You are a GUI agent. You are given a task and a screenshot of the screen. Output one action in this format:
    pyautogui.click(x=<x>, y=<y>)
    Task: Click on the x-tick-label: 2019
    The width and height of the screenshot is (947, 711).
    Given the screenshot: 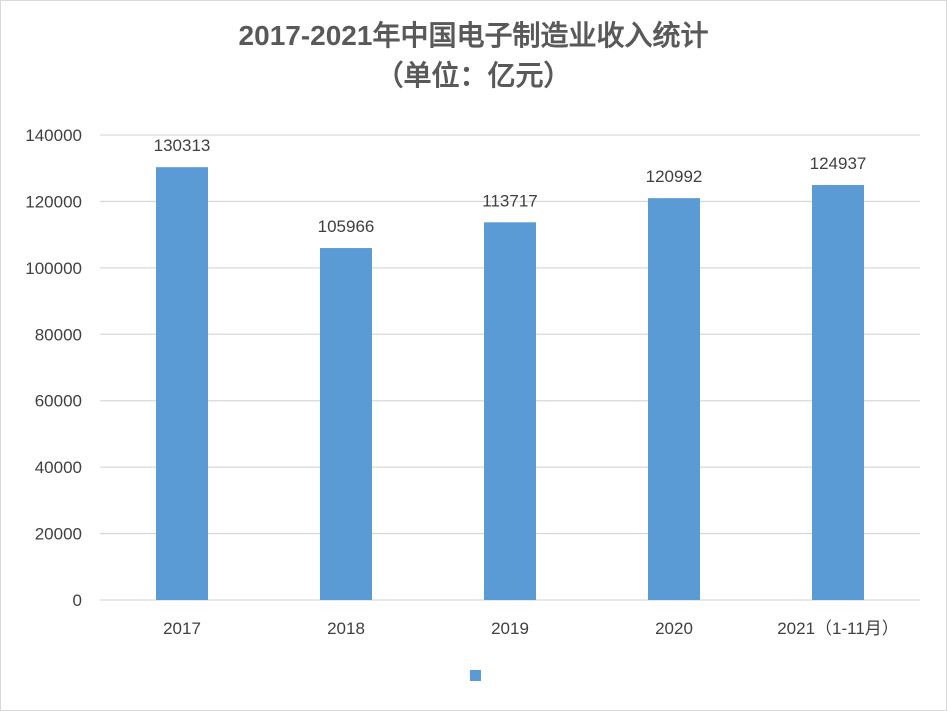 What is the action you would take?
    pyautogui.click(x=510, y=628)
    